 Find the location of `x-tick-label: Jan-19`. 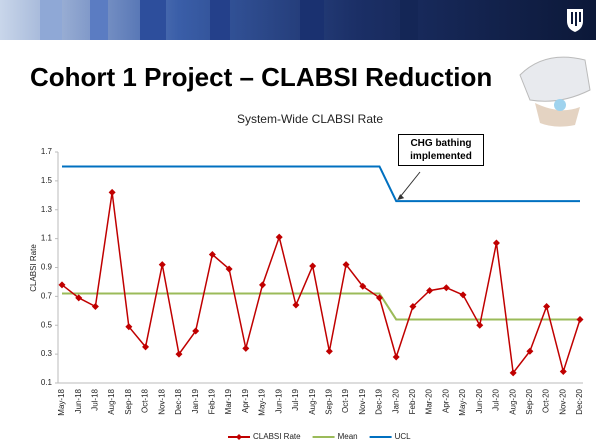

x-tick-label: Jan-19 is located at coordinates (195, 400).